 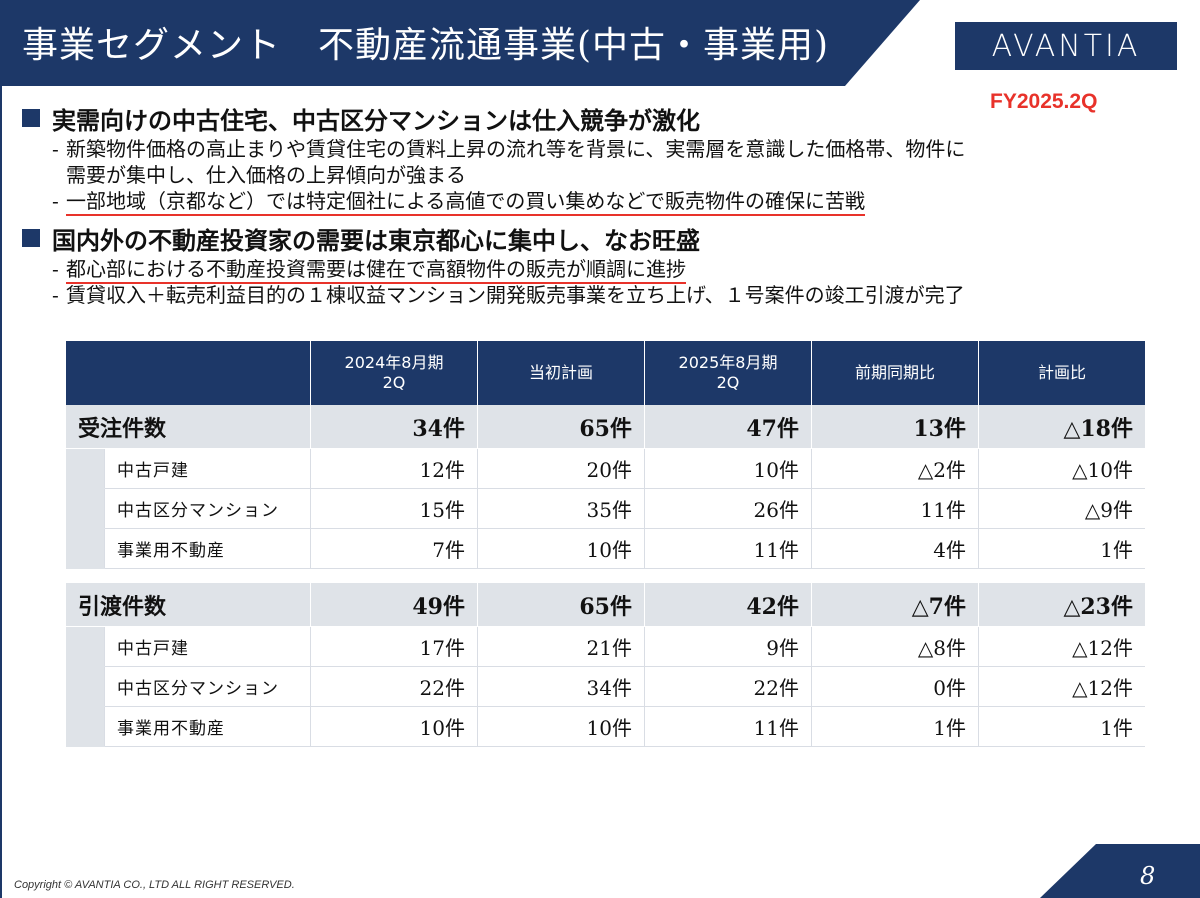 I want to click on table-cell: △23件, so click(x=1061, y=605).